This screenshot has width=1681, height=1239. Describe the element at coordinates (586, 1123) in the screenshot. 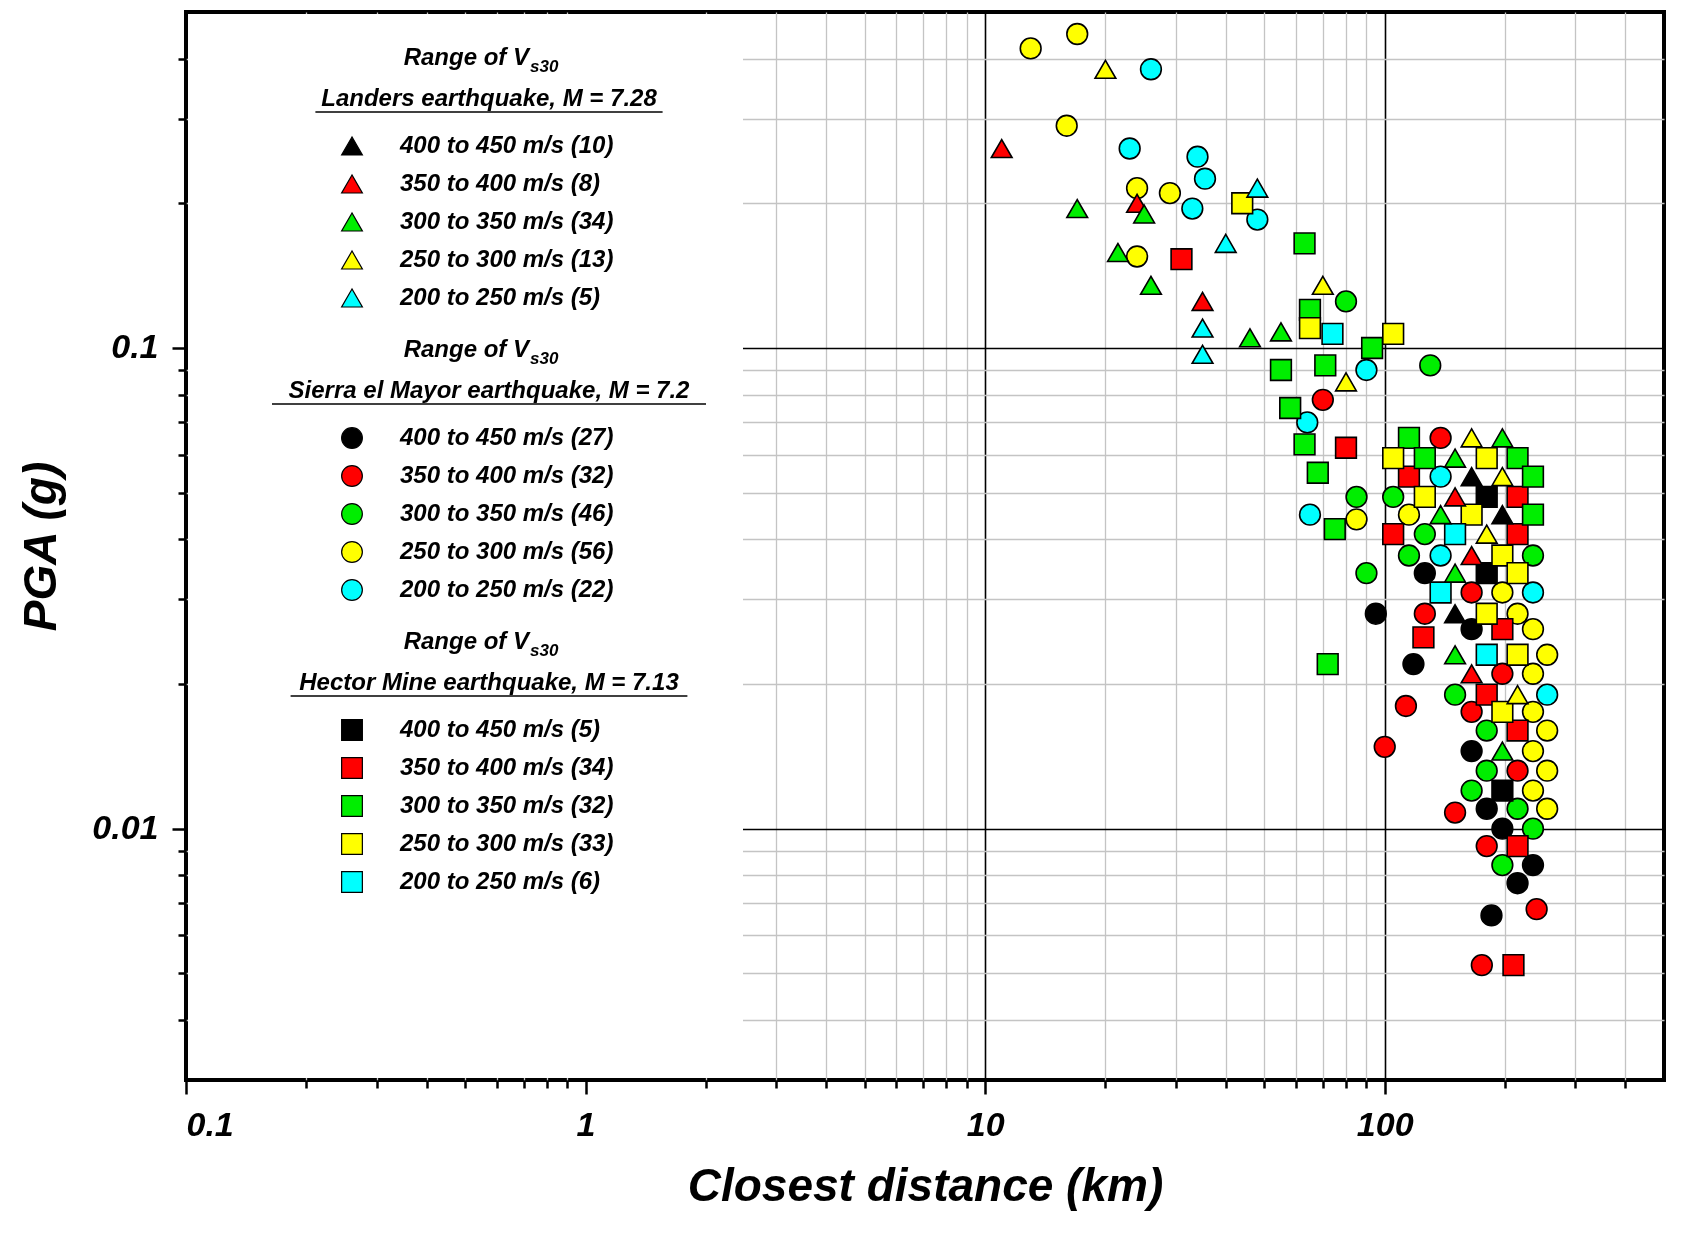

I see `x-tick-label: 1` at that location.